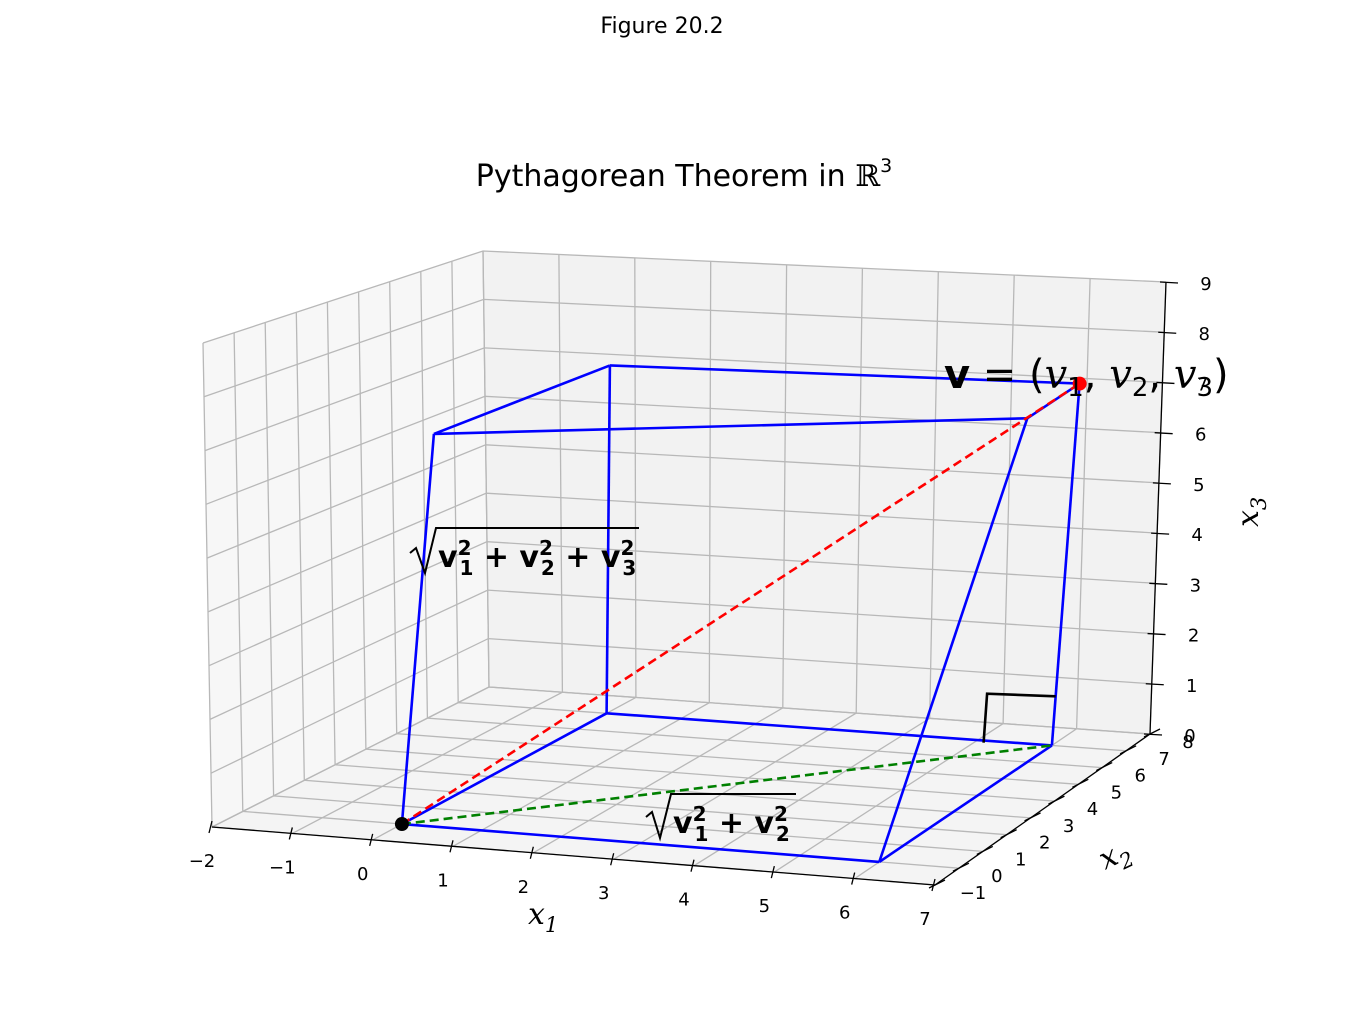  I want to click on figure-suptitle: Figure 20.2, so click(661, 26).